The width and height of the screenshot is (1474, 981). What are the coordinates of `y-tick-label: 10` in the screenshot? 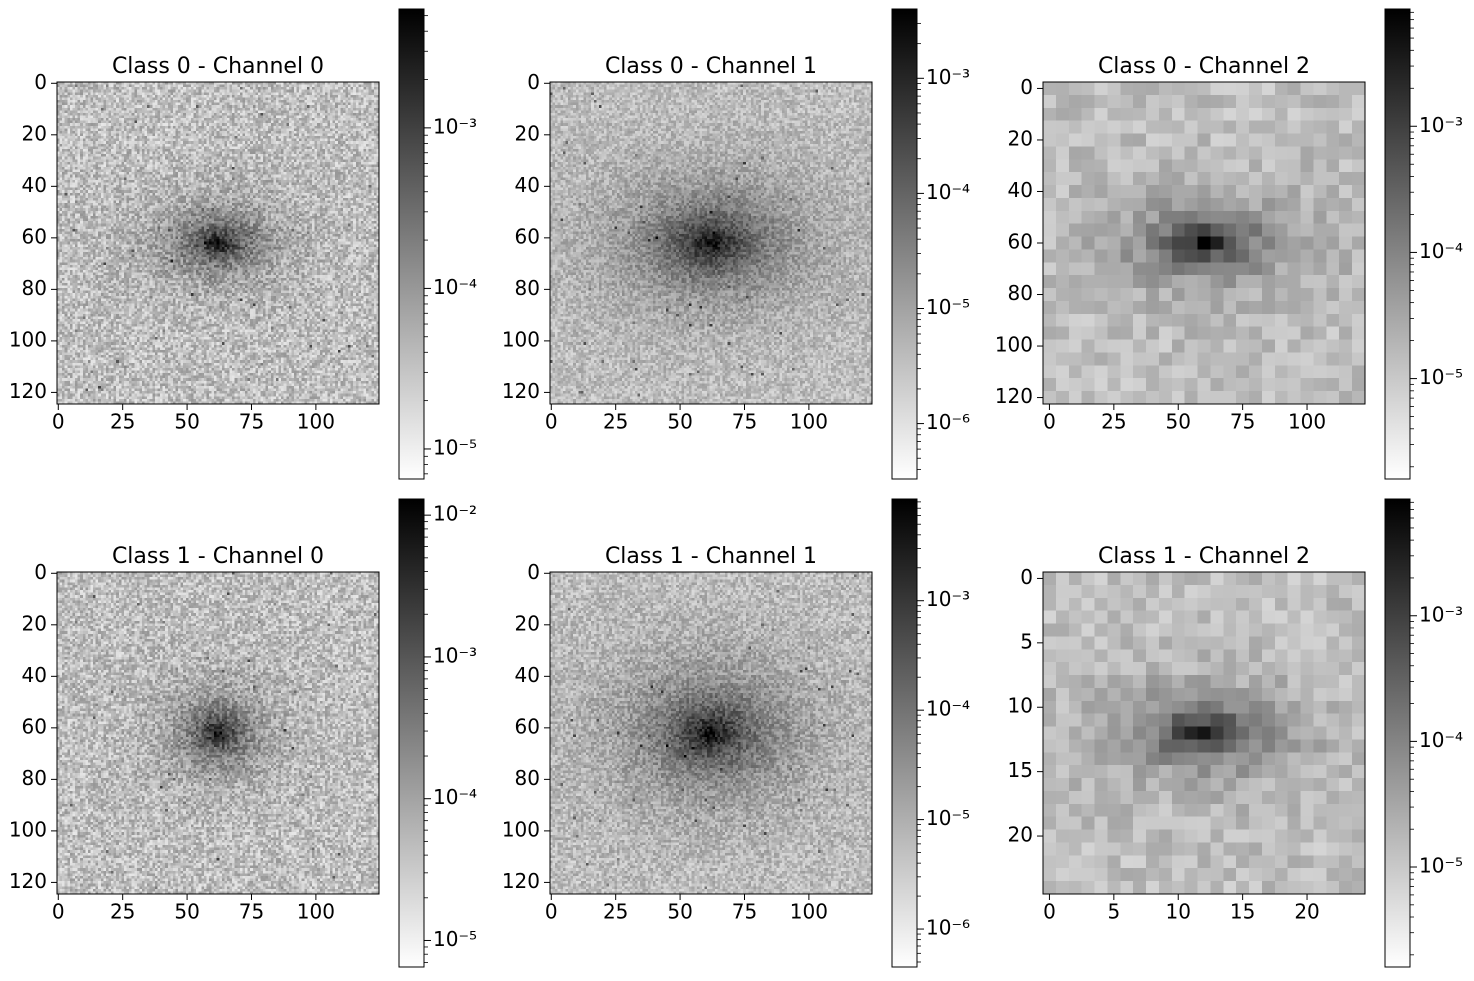 It's located at (1020, 706).